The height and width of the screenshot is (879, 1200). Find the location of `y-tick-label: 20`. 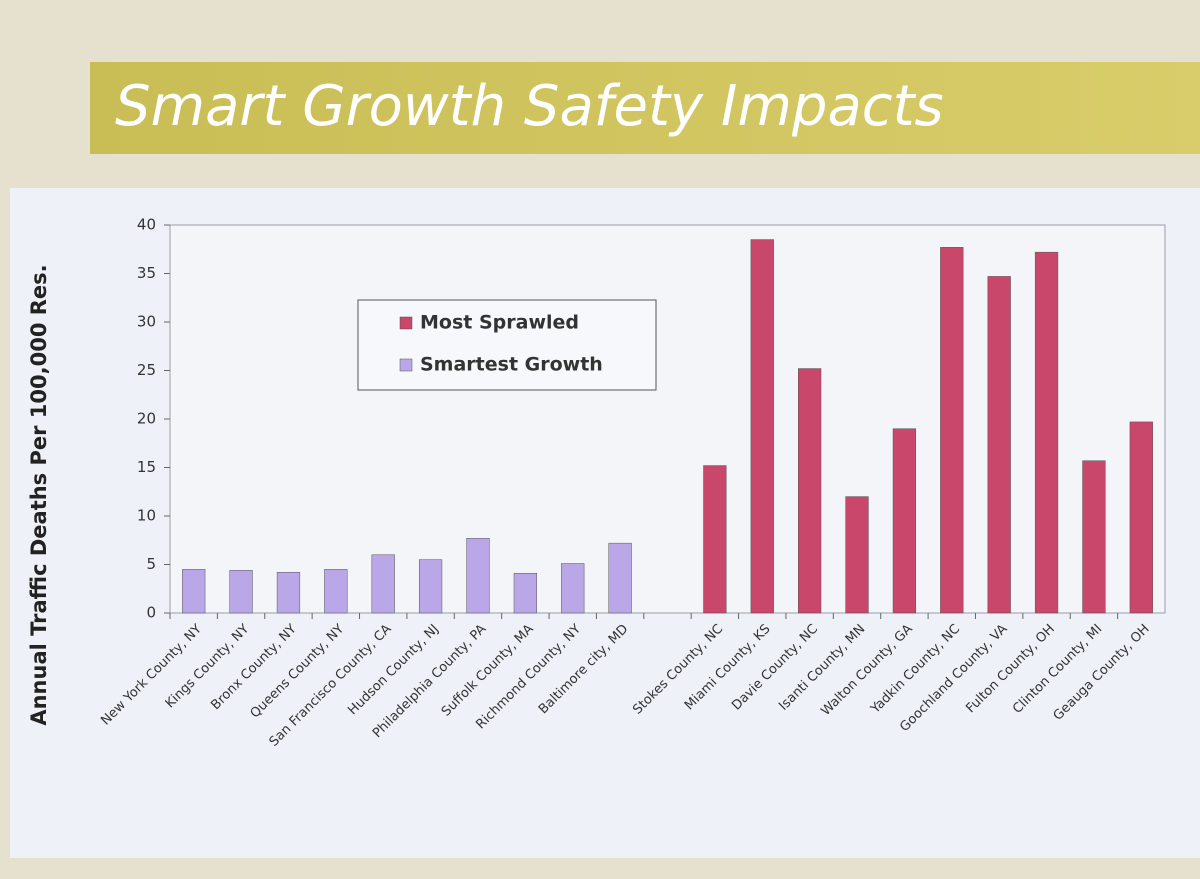

y-tick-label: 20 is located at coordinates (146, 419).